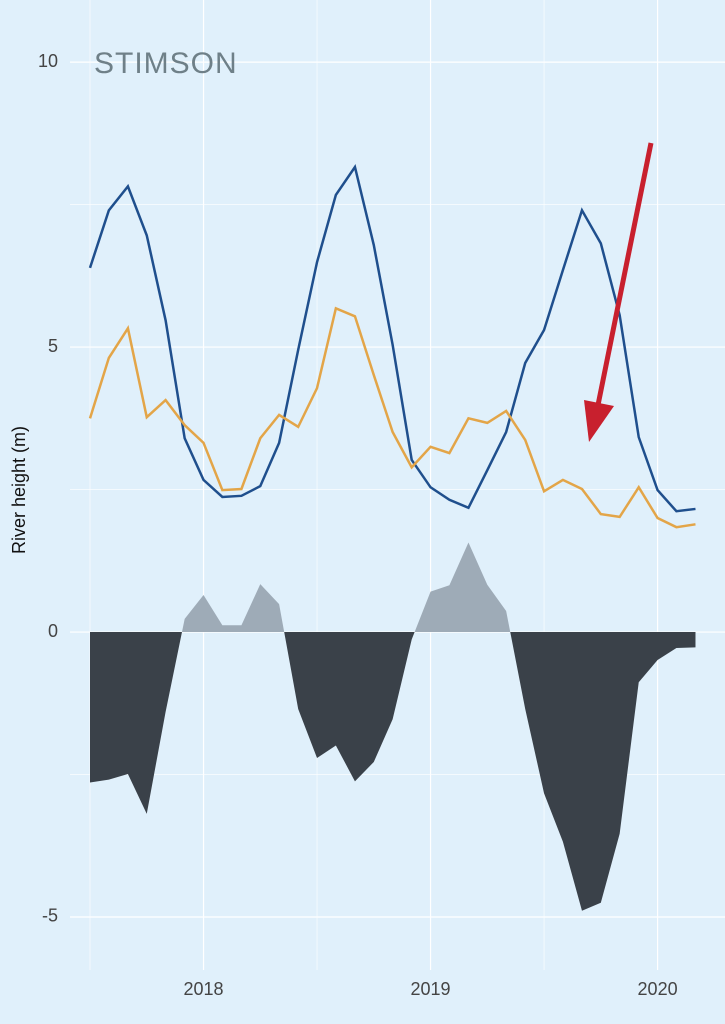 The height and width of the screenshot is (1024, 725). What do you see at coordinates (346, 587) in the screenshot?
I see `difference-area-positive` at bounding box center [346, 587].